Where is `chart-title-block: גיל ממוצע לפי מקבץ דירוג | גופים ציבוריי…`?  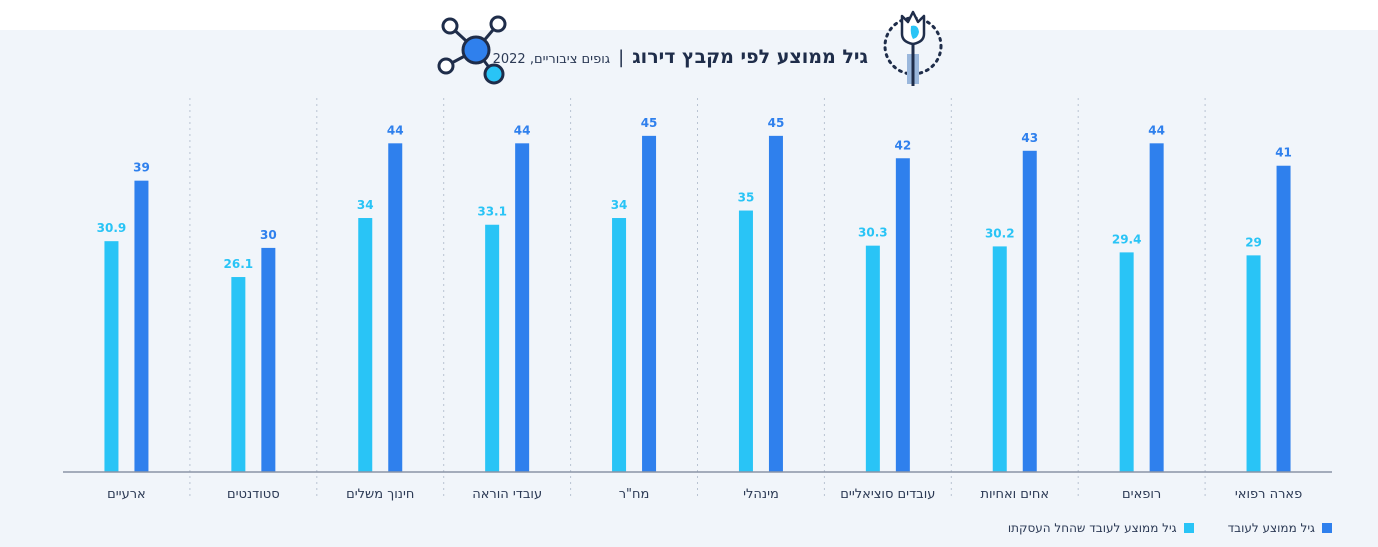
chart-title-block: גיל ממוצע לפי מקבץ דירוג | גופים ציבוריי… is located at coordinates (680, 57).